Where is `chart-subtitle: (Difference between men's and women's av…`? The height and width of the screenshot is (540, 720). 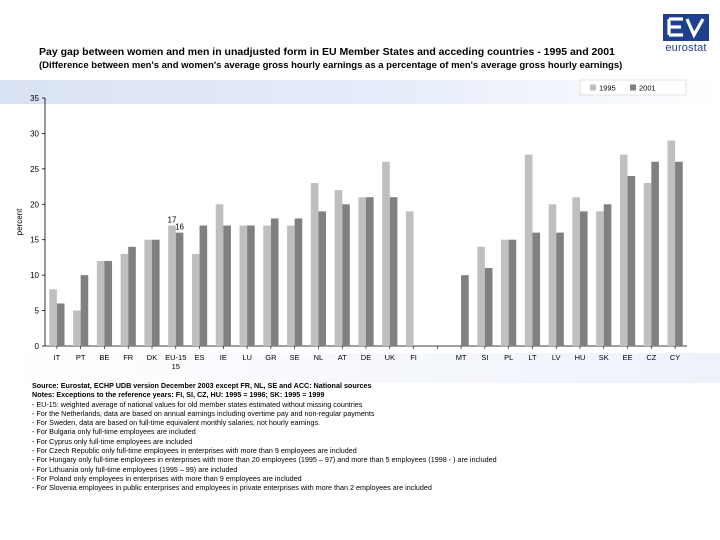
chart-subtitle: (Difference between men's and women's av… is located at coordinates (331, 65).